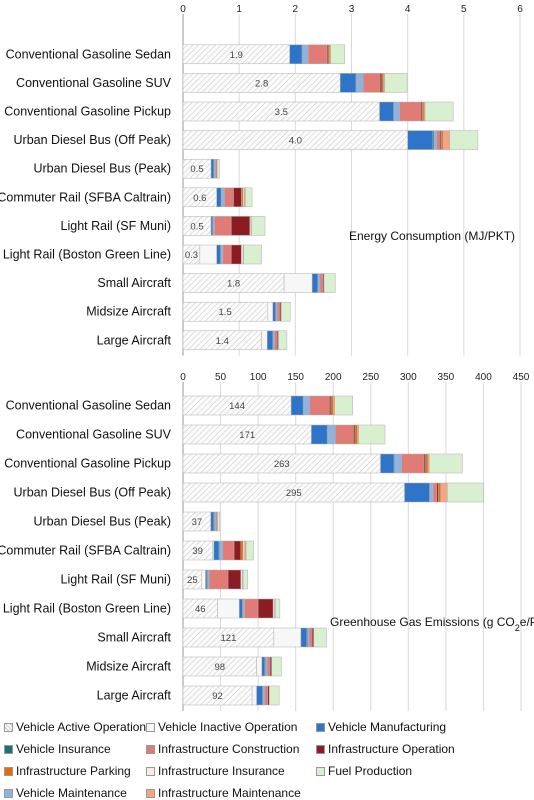  Describe the element at coordinates (102, 522) in the screenshot. I see `category-label: Urban Diesel Bus (Peak)` at that location.